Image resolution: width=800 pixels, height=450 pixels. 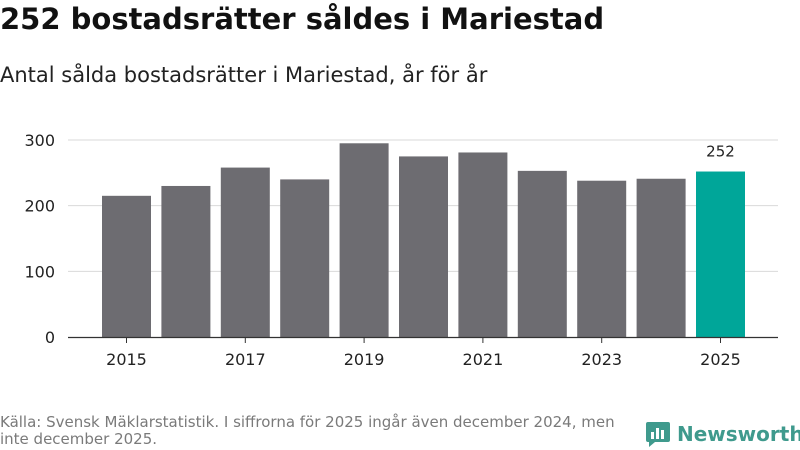 I want to click on bar-2021, so click(x=483, y=244).